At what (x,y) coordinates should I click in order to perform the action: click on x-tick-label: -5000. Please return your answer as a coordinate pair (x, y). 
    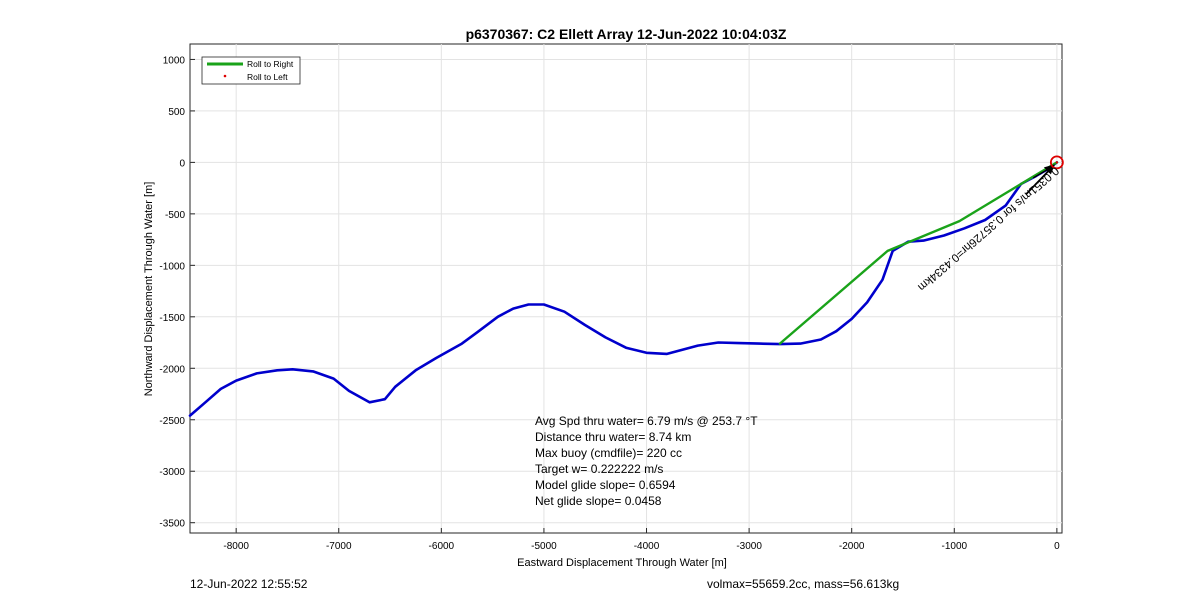
    Looking at the image, I should click on (544, 546).